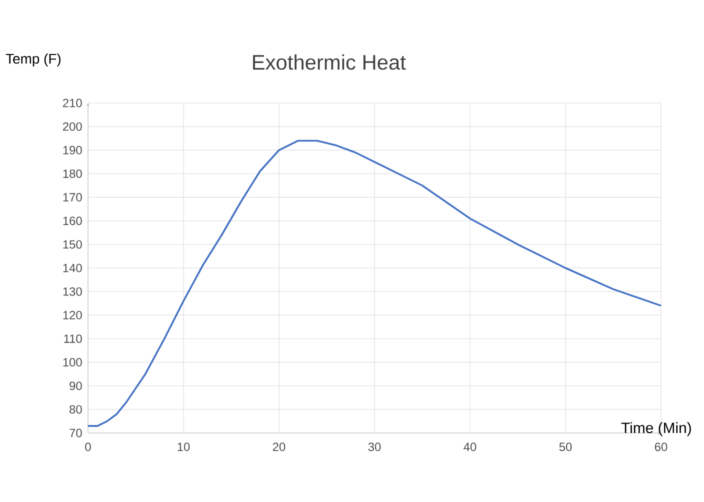  What do you see at coordinates (88, 447) in the screenshot?
I see `x-tick-label: 0` at bounding box center [88, 447].